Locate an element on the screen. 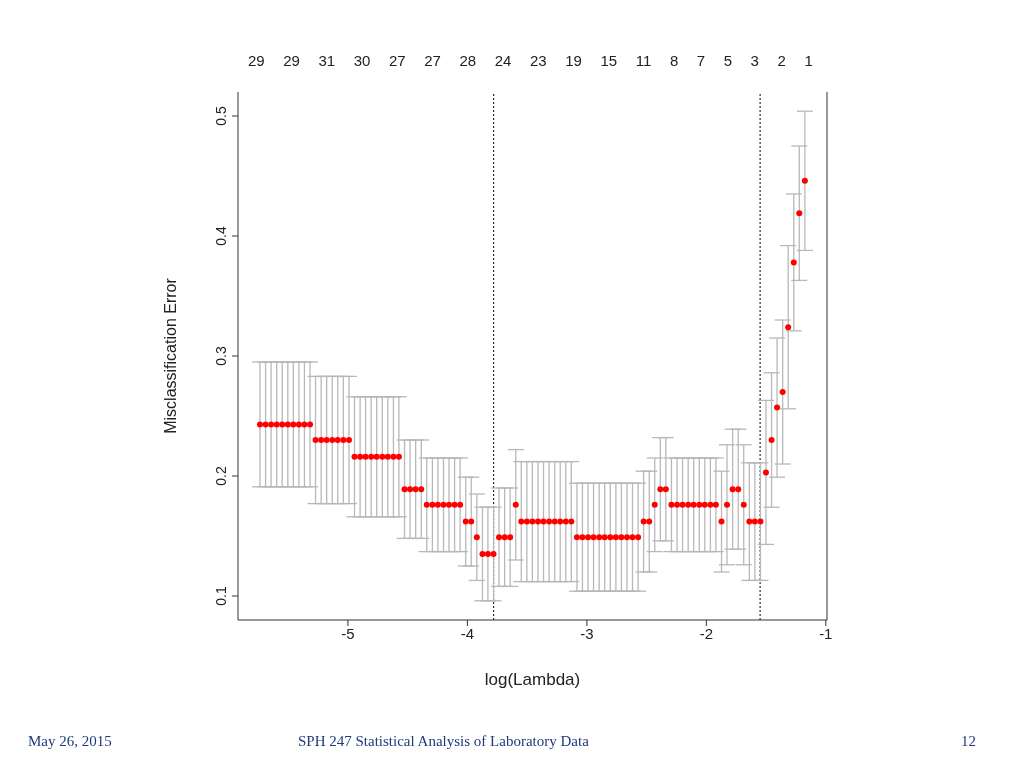 The image size is (1024, 768). text: 7 is located at coordinates (701, 60).